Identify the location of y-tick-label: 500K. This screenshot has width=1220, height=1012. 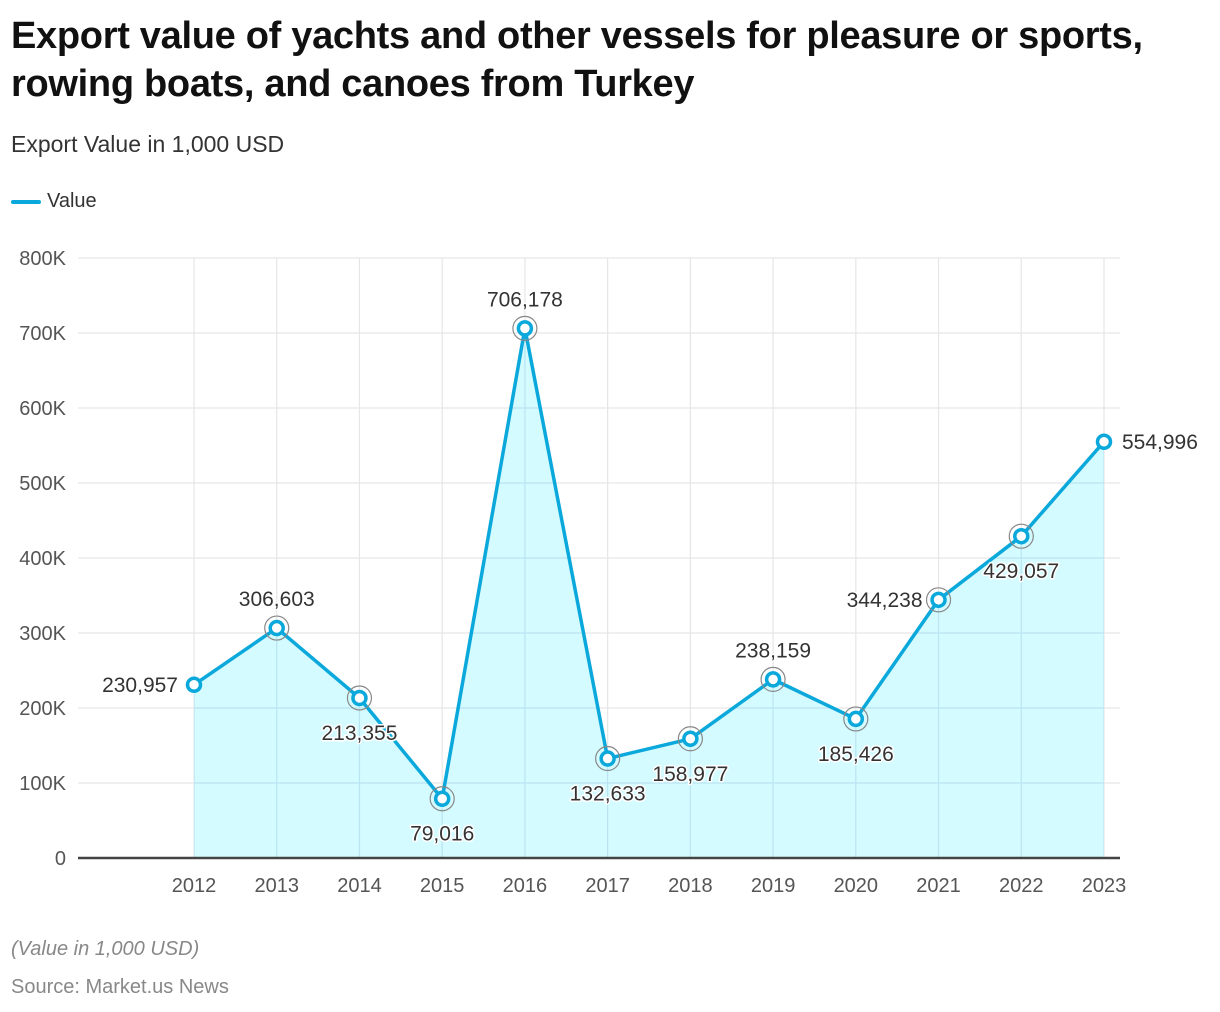
(42, 484).